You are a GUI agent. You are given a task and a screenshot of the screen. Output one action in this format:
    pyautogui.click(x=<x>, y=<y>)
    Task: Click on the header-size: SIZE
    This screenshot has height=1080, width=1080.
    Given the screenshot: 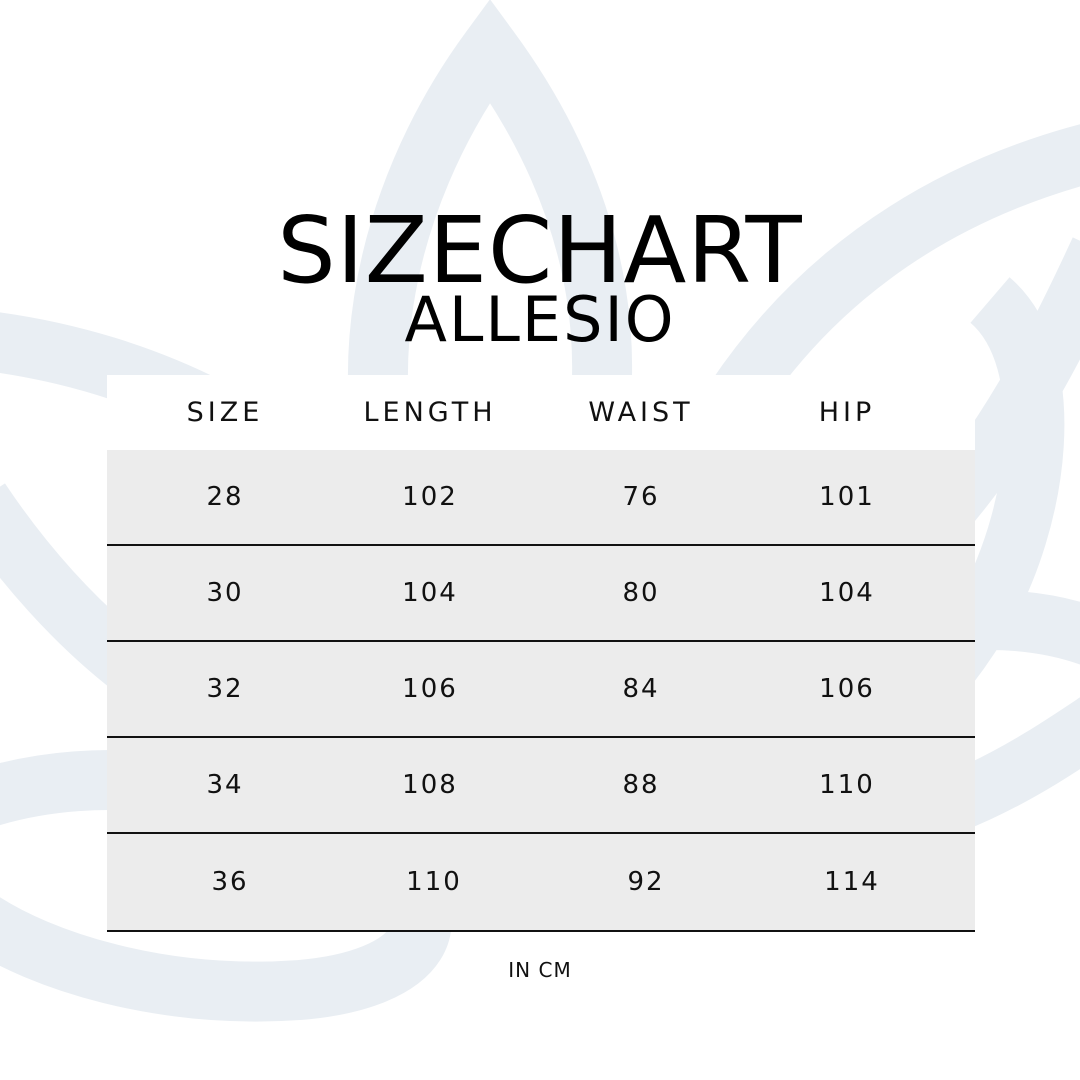 What is the action you would take?
    pyautogui.click(x=225, y=412)
    